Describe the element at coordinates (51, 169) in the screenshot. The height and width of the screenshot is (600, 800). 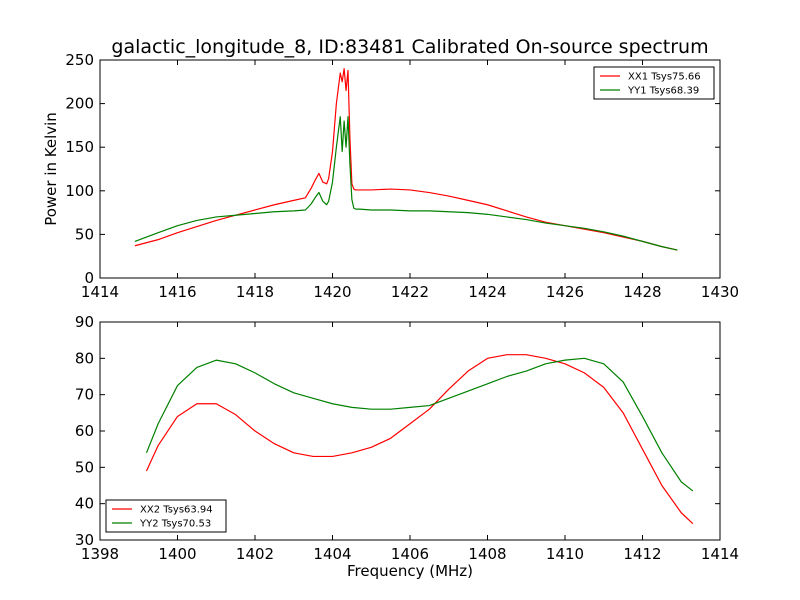
I see `y-axis-label: Power in Kelvin` at that location.